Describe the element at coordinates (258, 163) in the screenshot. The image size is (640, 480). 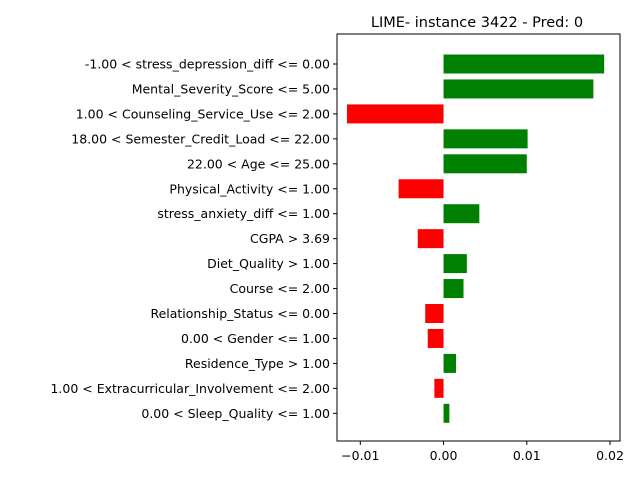
I see `category-label-4: 22.00 < Age <= 25.00` at that location.